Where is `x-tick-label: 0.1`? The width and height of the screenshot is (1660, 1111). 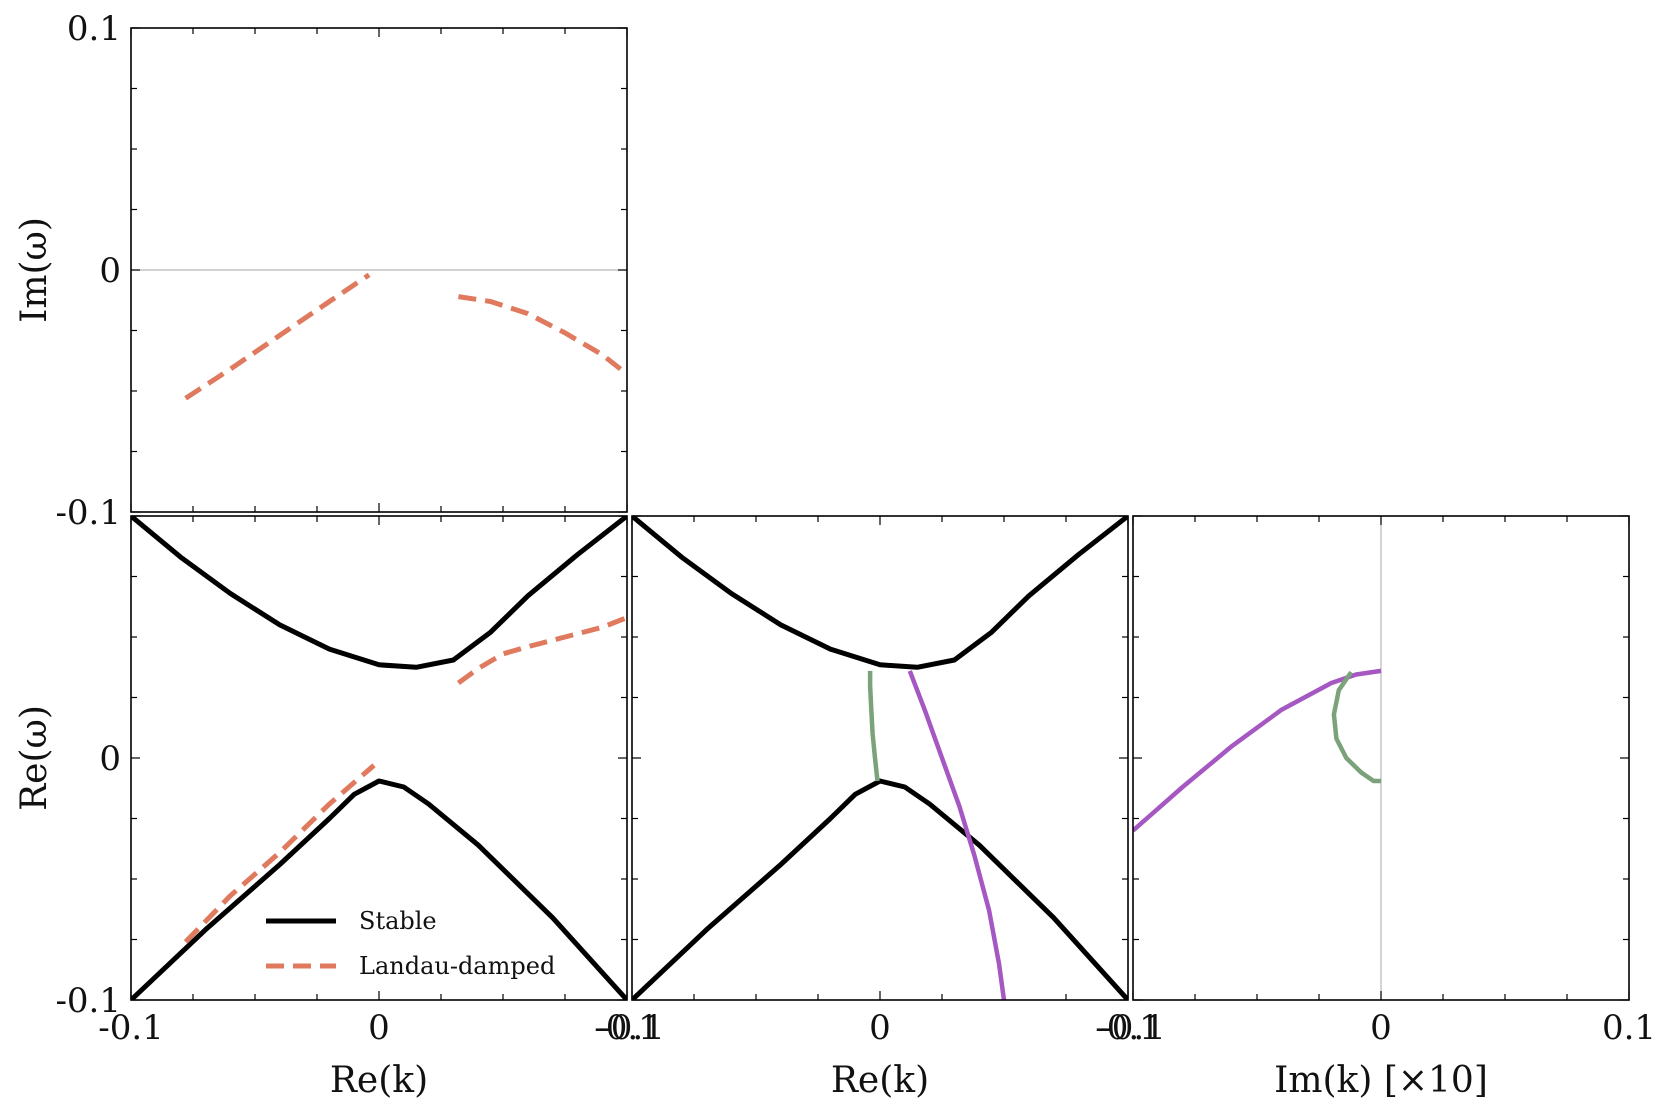 x-tick-label: 0.1 is located at coordinates (1629, 1028).